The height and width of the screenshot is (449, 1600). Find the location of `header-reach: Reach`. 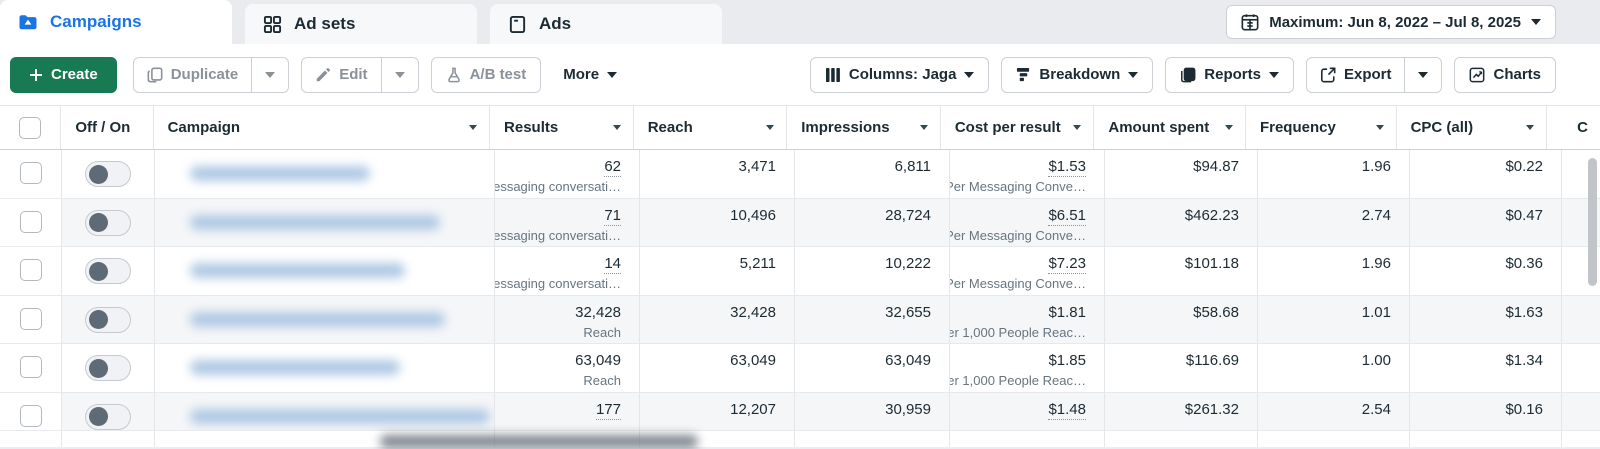

header-reach: Reach is located at coordinates (711, 127).